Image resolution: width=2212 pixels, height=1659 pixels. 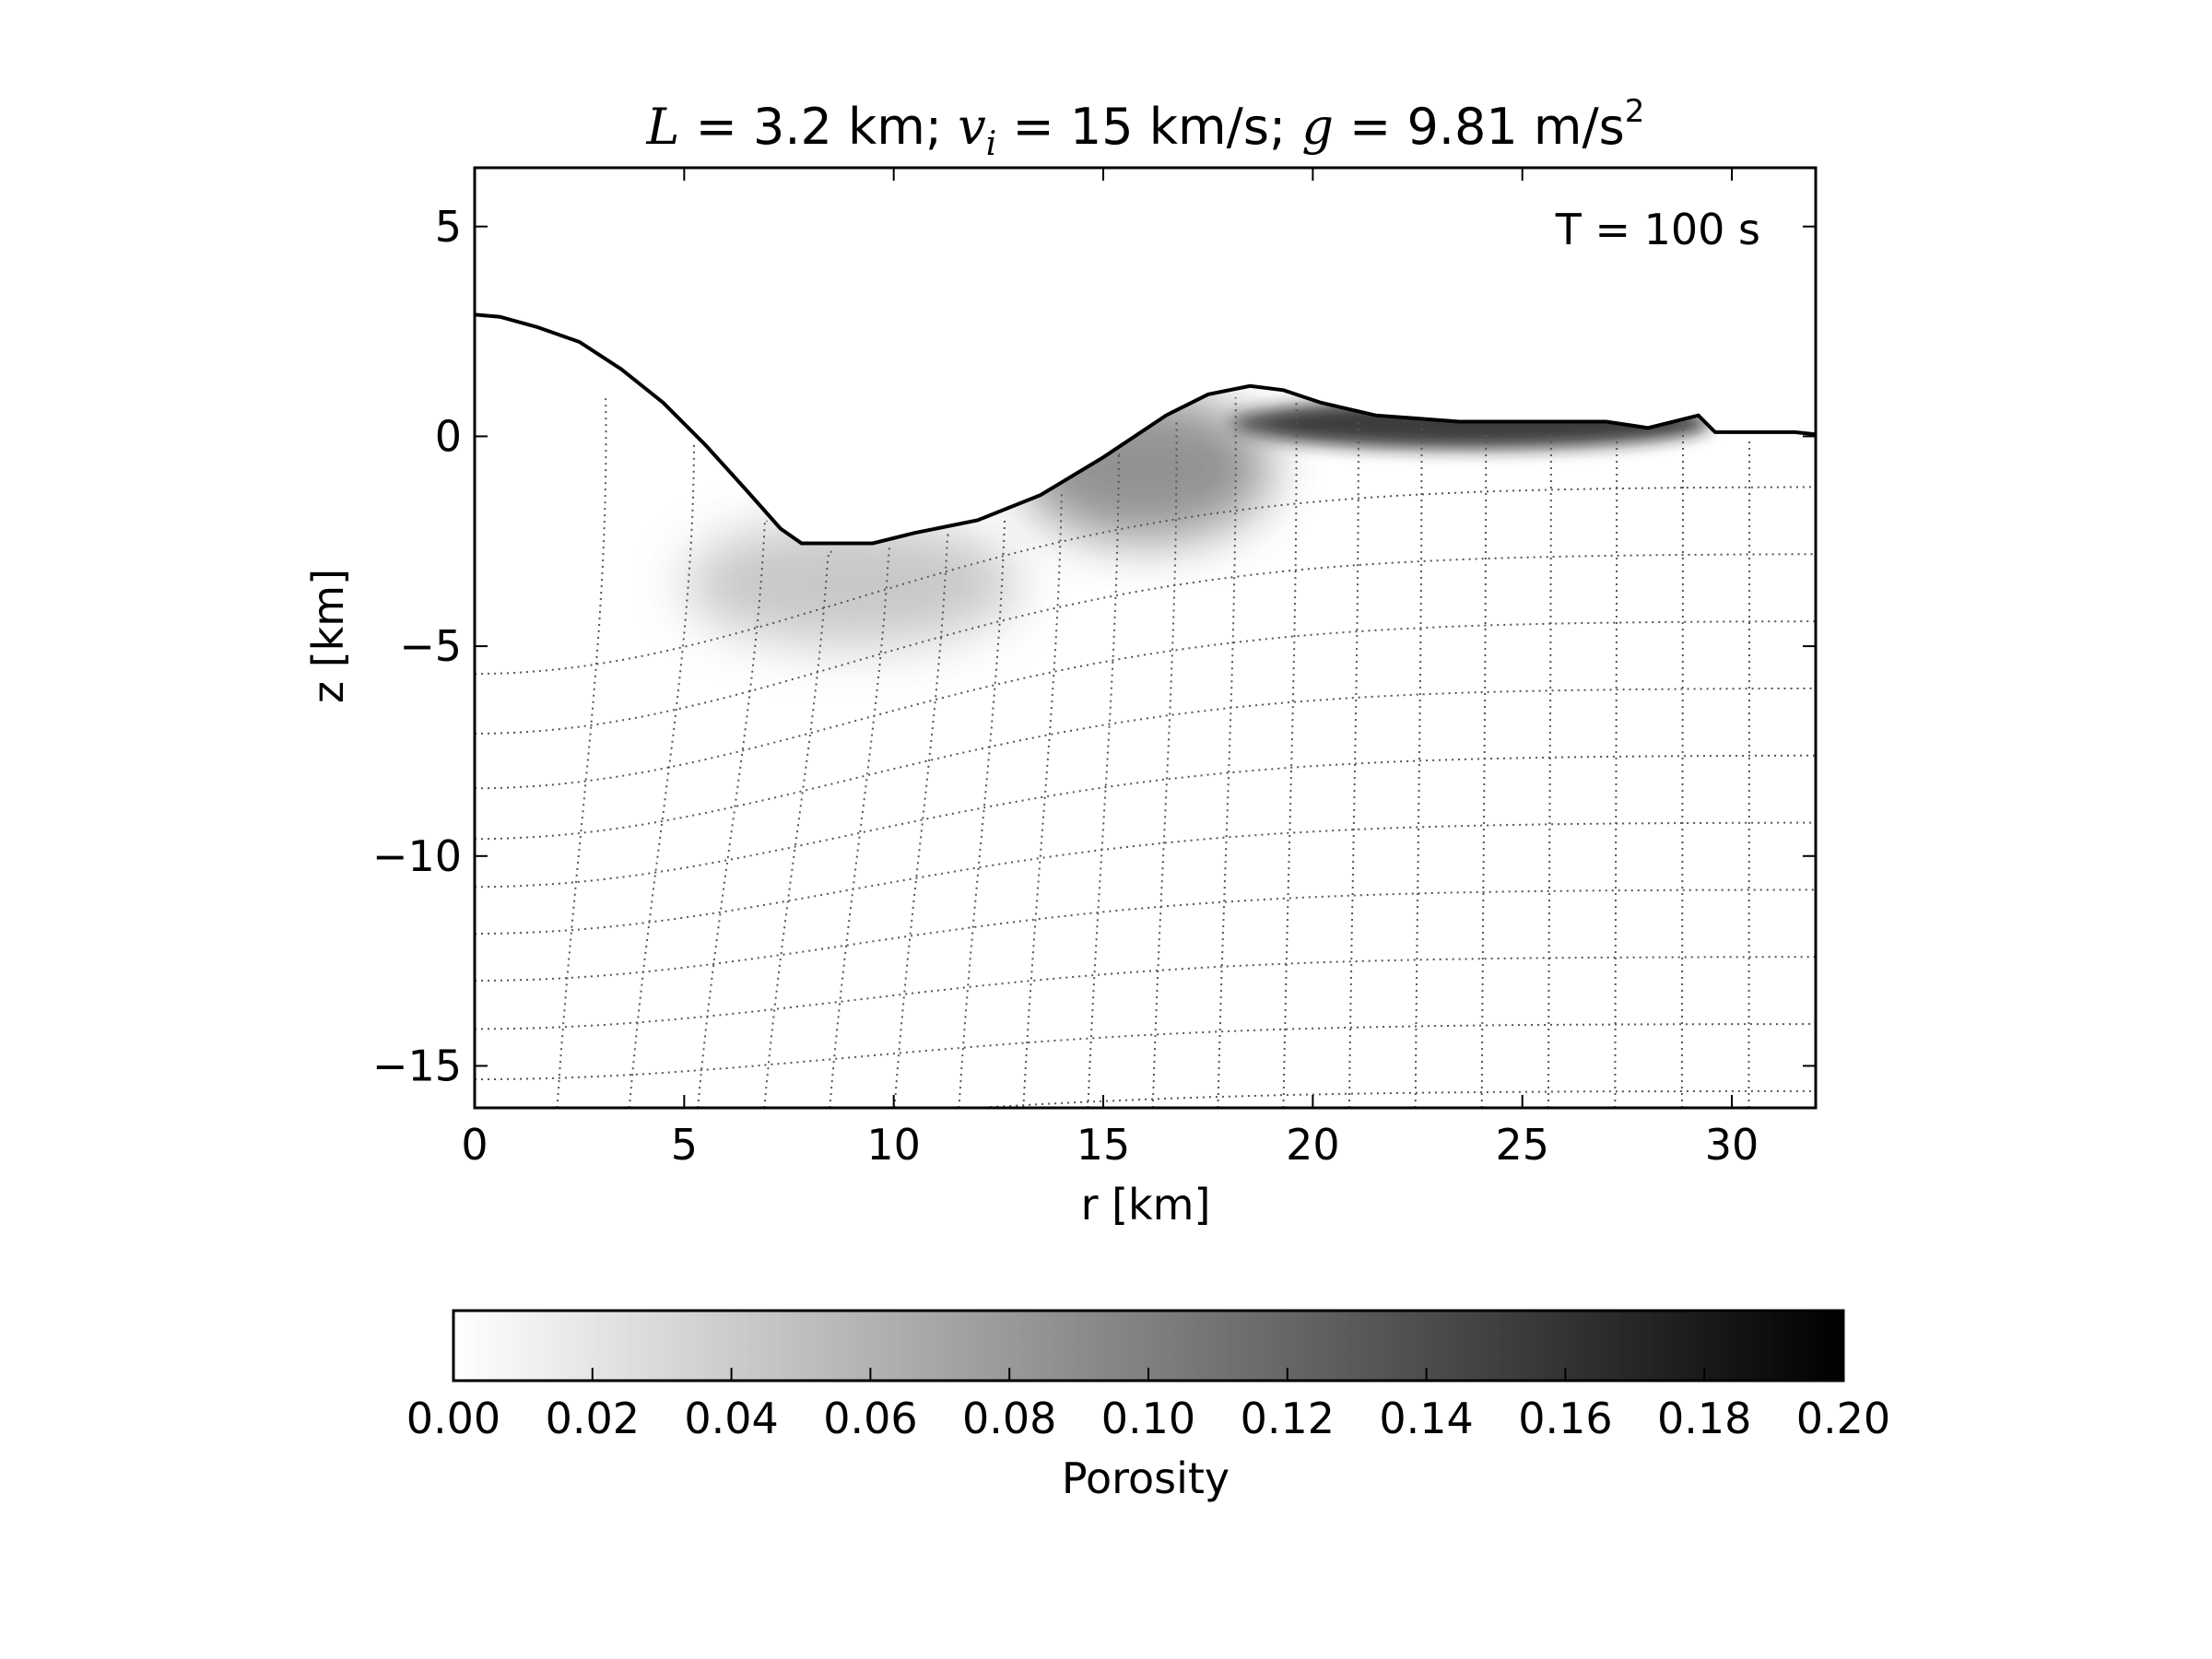 I want to click on colorbar-tick-label: 0.14, so click(x=1426, y=1418).